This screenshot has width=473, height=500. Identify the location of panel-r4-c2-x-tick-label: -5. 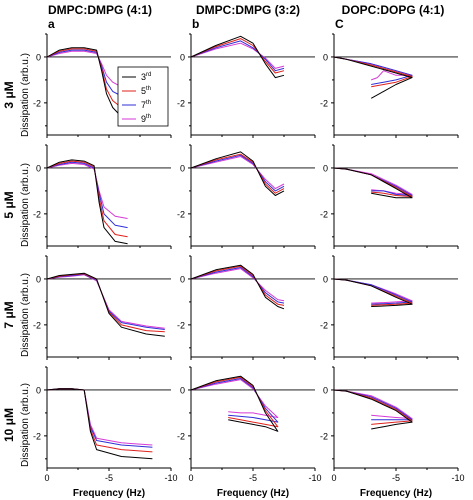
(253, 478).